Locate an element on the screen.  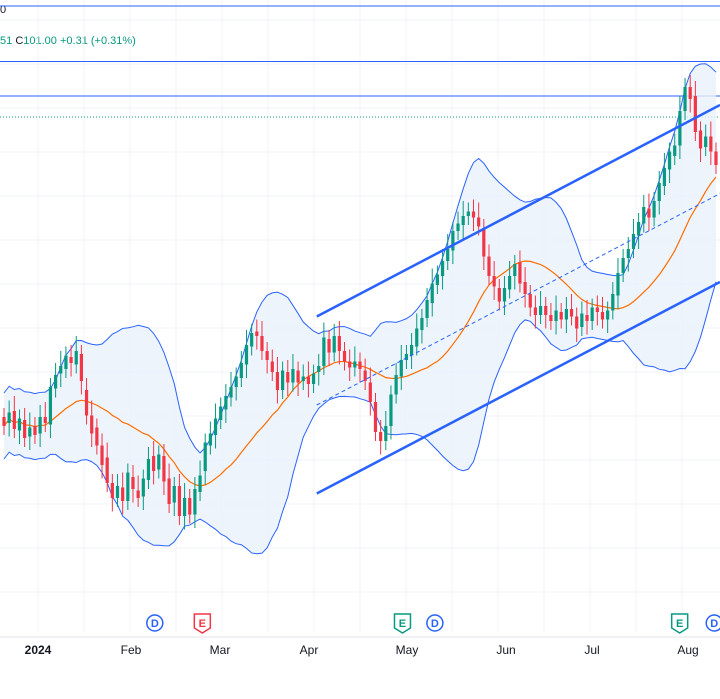
x-axis-tick-label: 2024 is located at coordinates (38, 650).